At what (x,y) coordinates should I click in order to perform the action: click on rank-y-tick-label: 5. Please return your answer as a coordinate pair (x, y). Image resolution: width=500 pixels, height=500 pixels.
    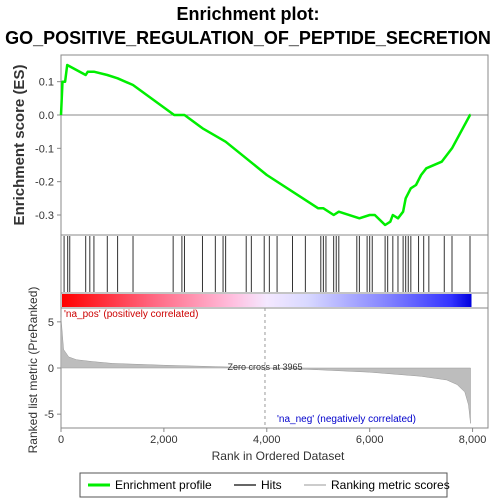
    Looking at the image, I should click on (51, 323).